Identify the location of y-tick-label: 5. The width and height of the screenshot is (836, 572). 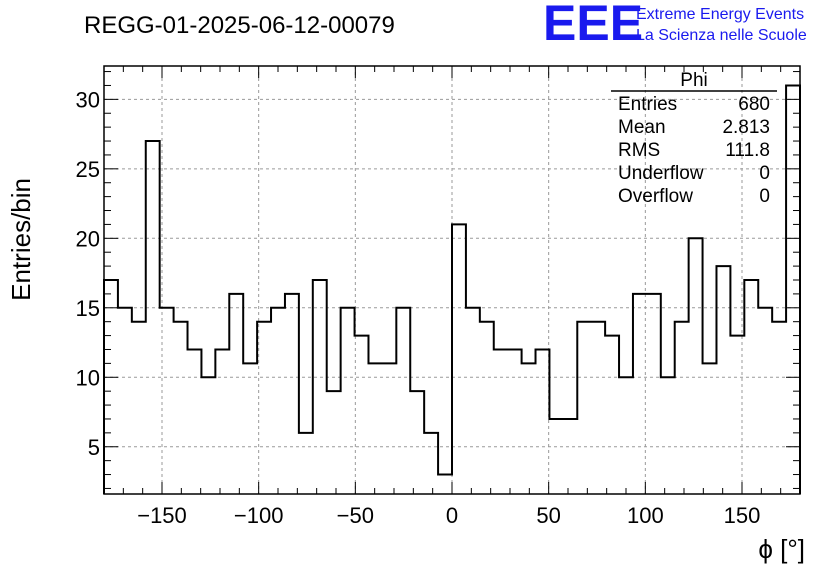
(94, 447).